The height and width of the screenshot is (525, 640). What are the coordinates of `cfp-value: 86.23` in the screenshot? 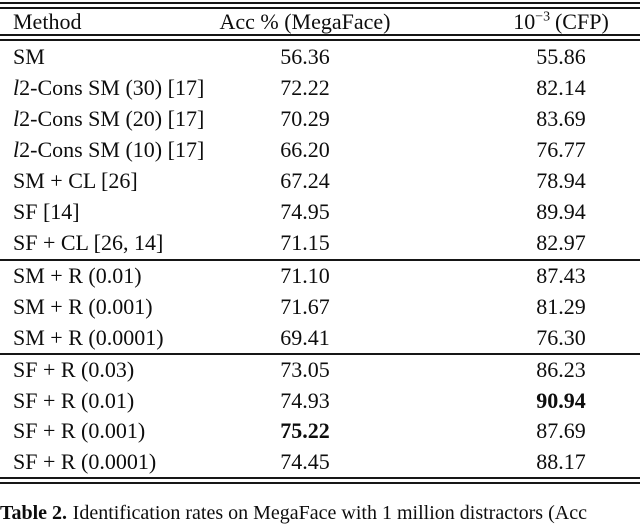 It's located at (561, 370).